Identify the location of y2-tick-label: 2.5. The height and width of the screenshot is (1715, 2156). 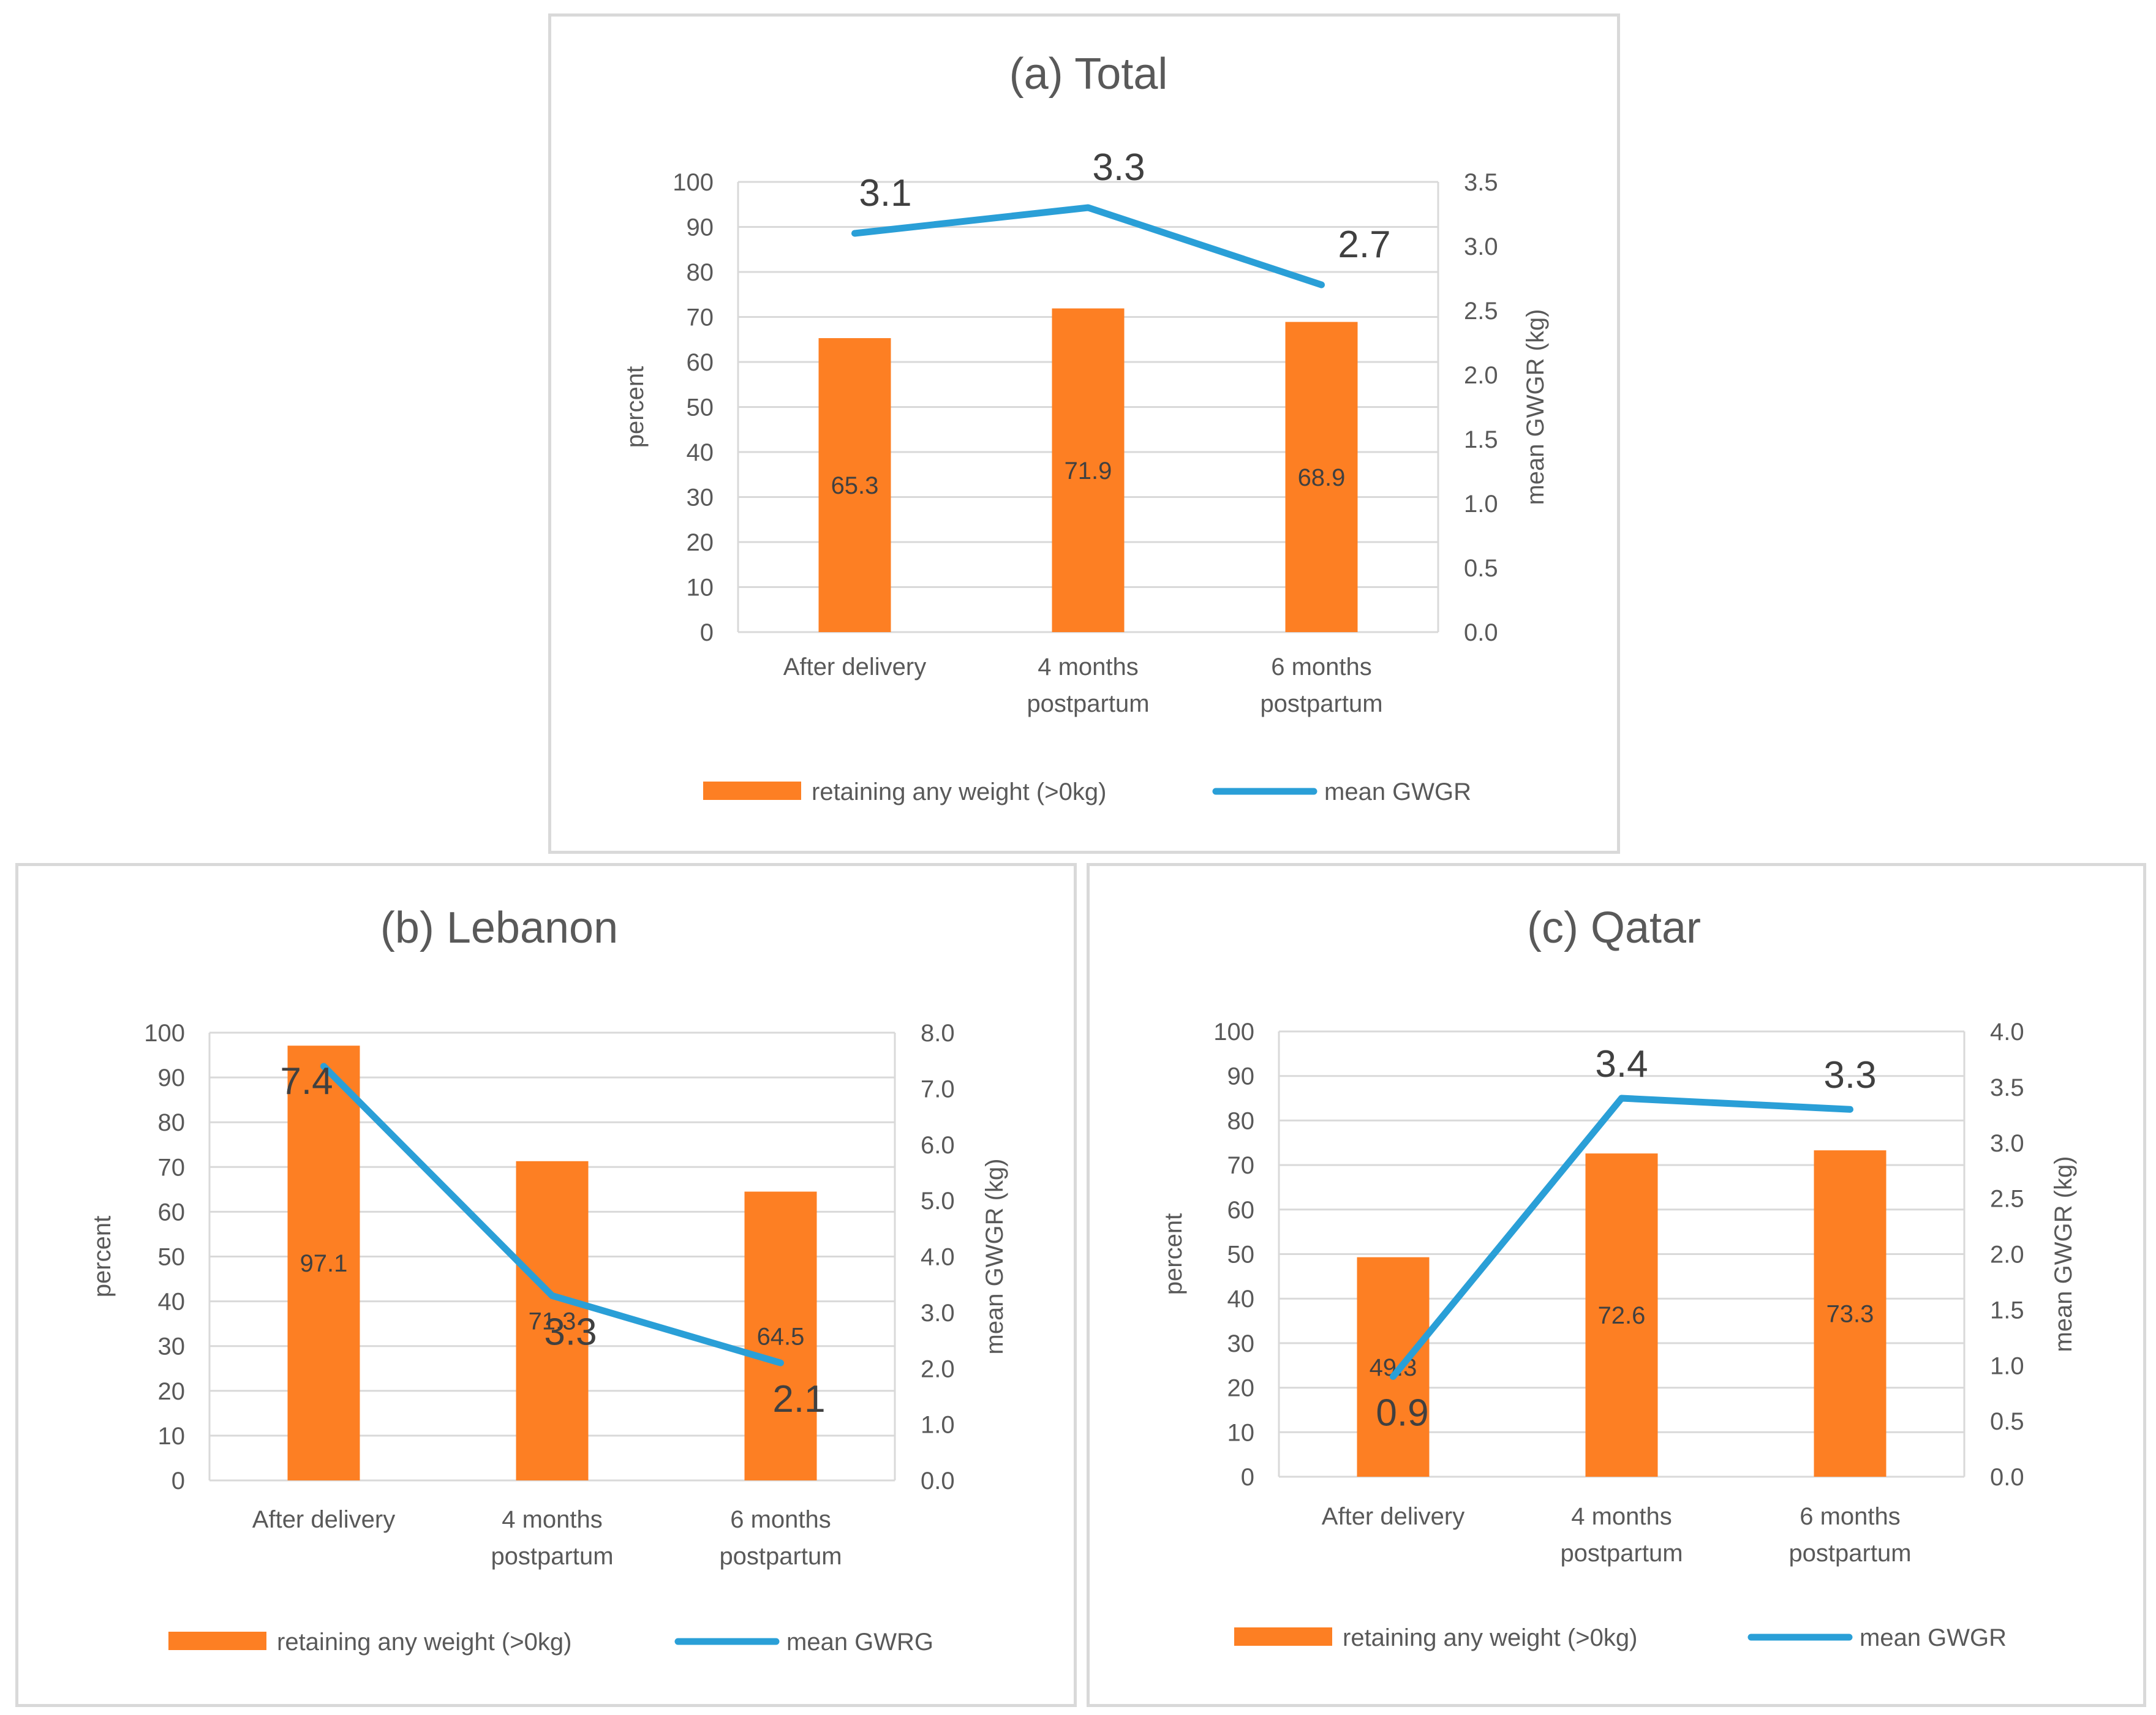
(2007, 1200).